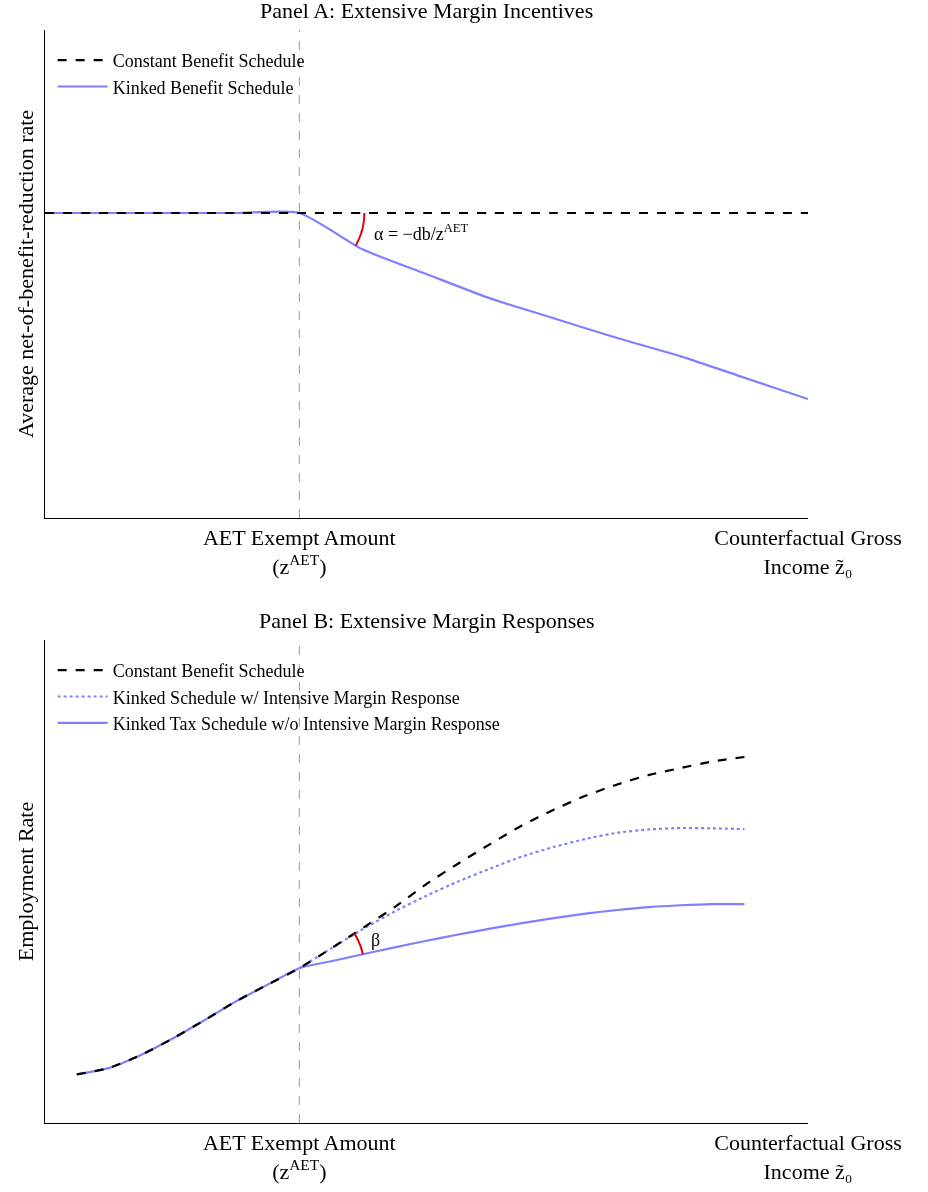 This screenshot has width=928, height=1192. What do you see at coordinates (25, 274) in the screenshot?
I see `y-axis-title: Average net-of-benefit-reduction rate` at bounding box center [25, 274].